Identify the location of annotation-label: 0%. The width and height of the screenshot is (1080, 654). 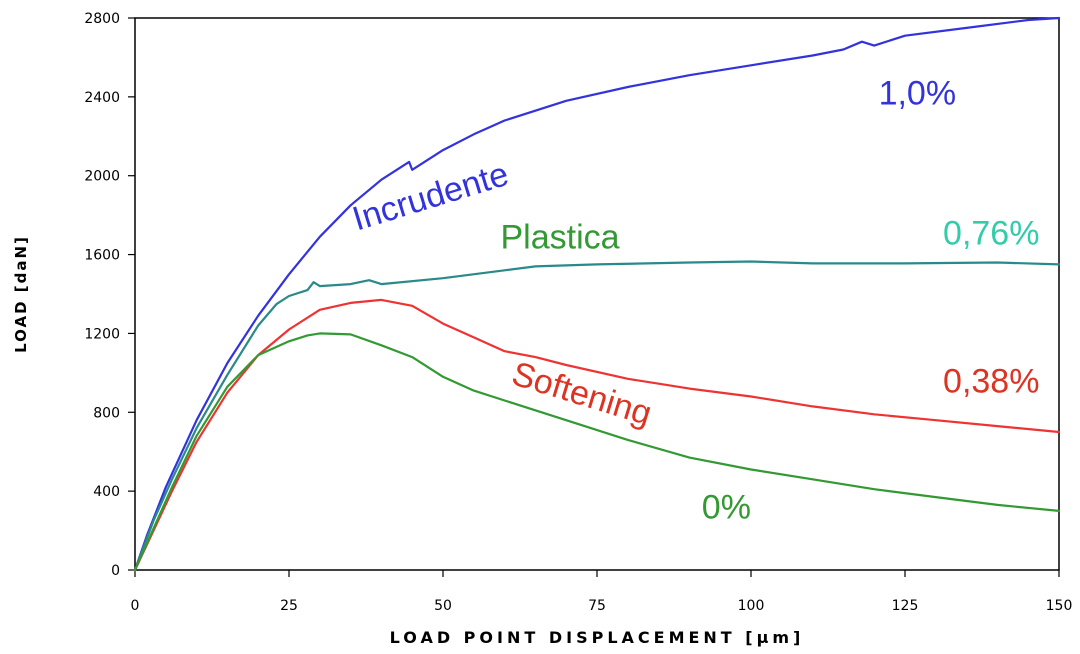
(726, 508).